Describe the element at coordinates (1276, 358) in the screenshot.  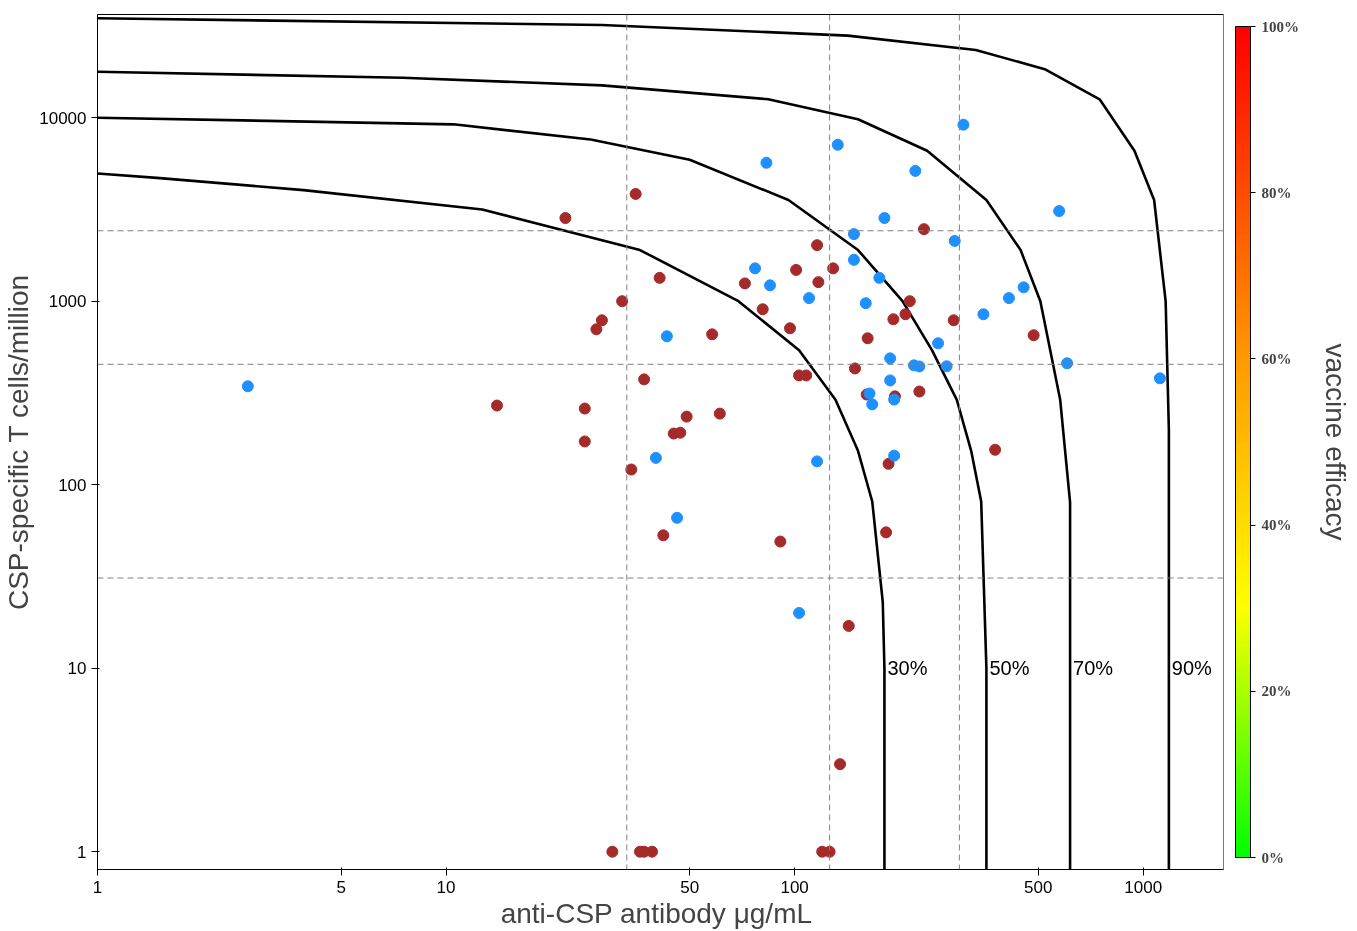
I see `color-bar-label: 60%` at that location.